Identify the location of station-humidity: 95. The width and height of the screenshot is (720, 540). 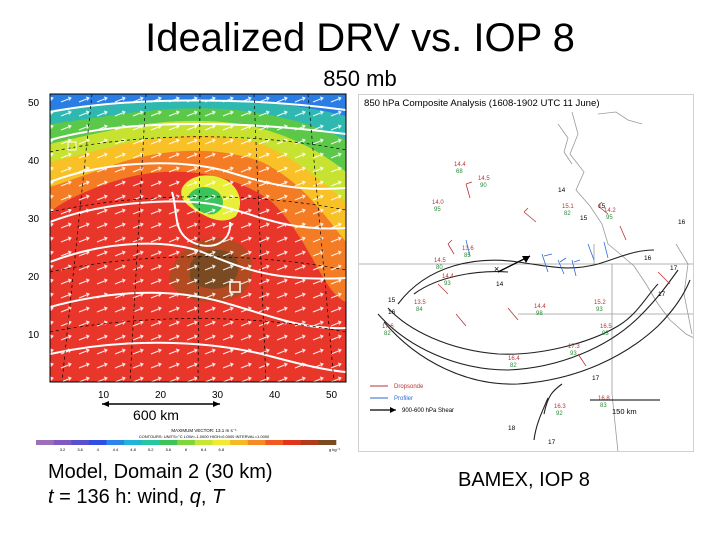
(609, 218).